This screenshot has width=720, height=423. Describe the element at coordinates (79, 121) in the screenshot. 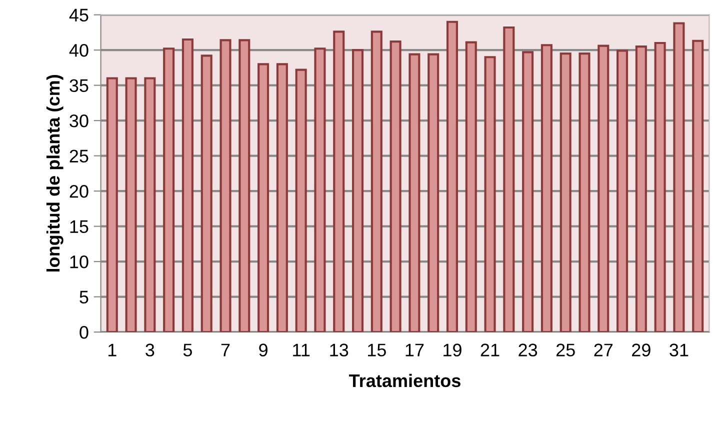

I see `y-tick-label: 30` at that location.